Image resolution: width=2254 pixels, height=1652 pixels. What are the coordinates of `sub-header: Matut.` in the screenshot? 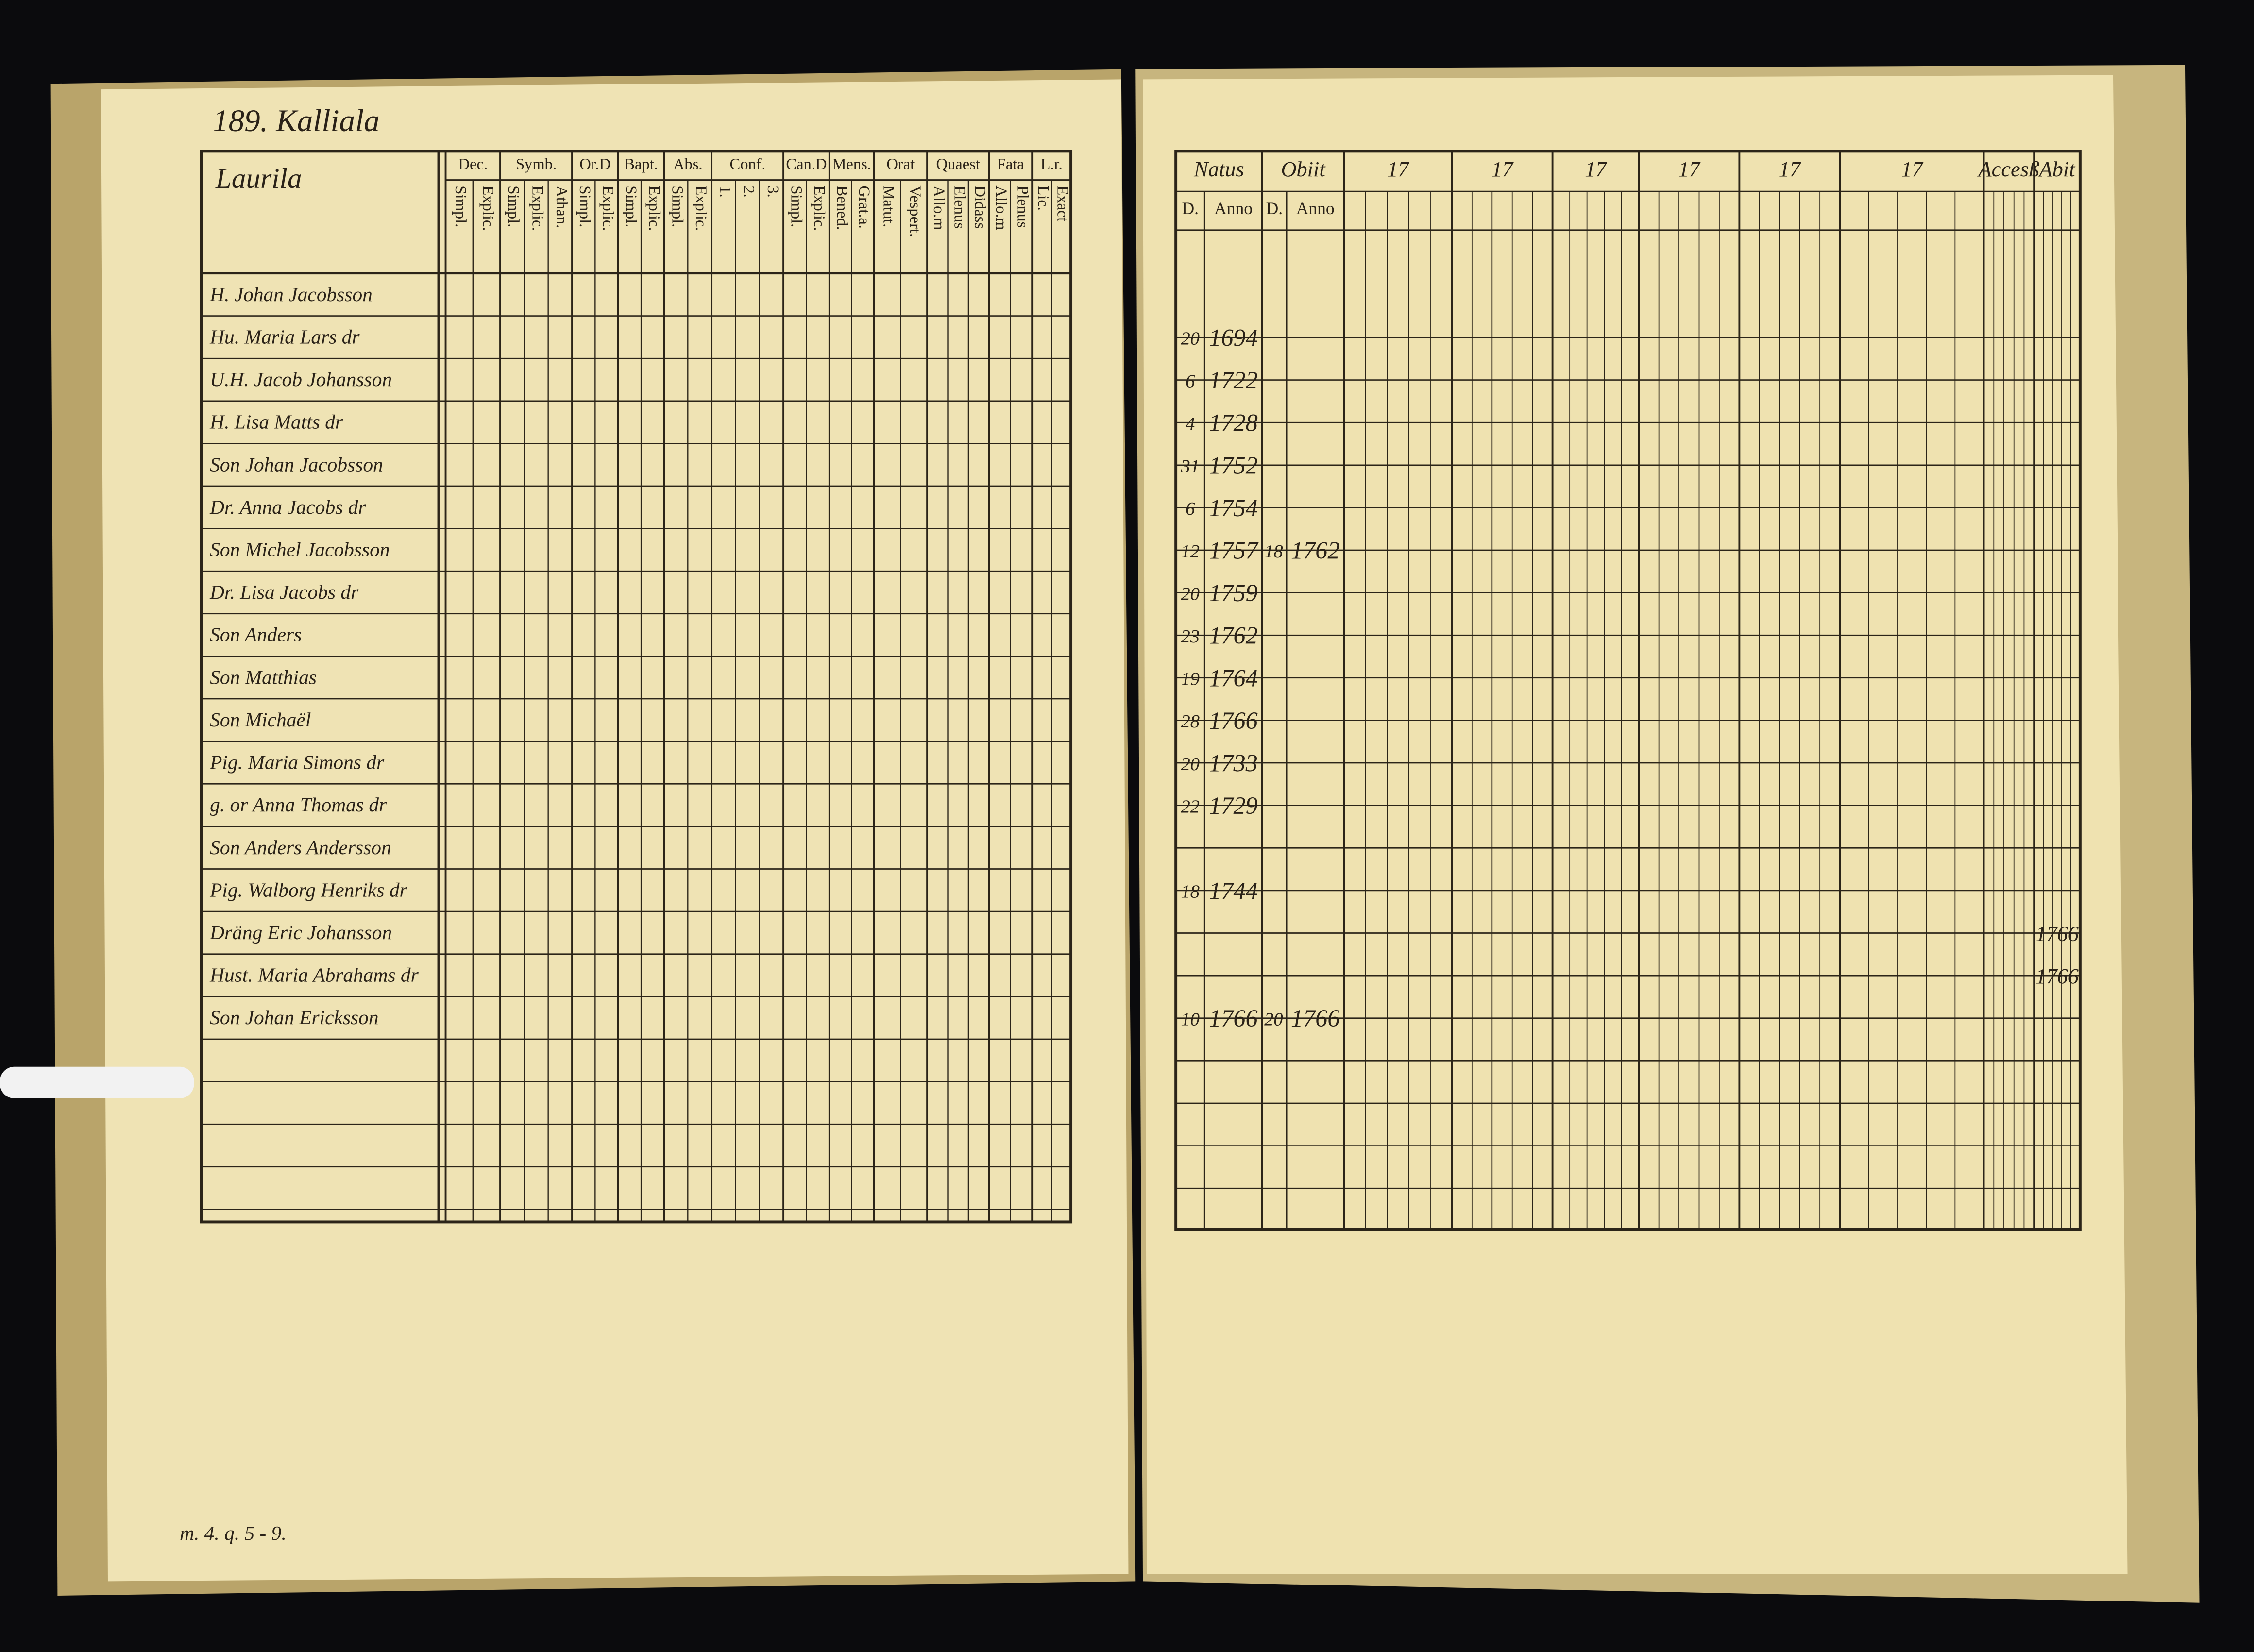 It's located at (888, 206).